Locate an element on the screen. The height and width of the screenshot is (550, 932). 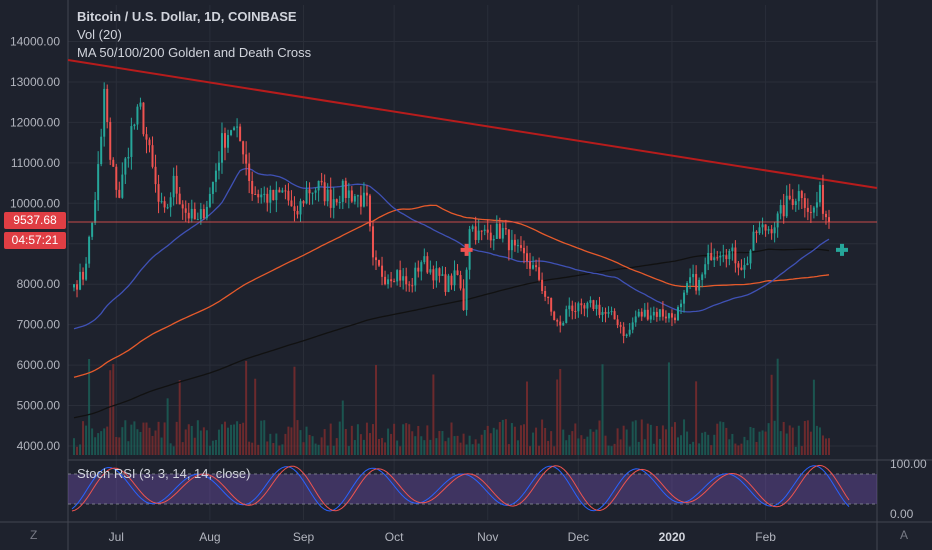
moving-average-indicator-label: MA 50/100/200 Golden and Death Cross is located at coordinates (194, 52).